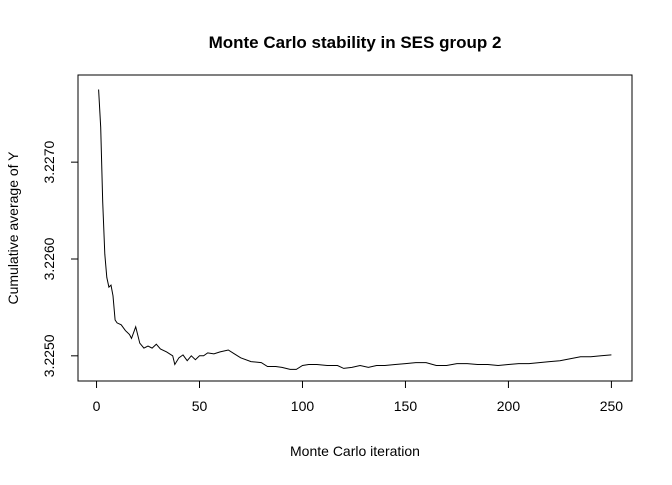 The width and height of the screenshot is (672, 485). Describe the element at coordinates (355, 42) in the screenshot. I see `chart-title: Monte Carlo stability in SES group 2` at that location.